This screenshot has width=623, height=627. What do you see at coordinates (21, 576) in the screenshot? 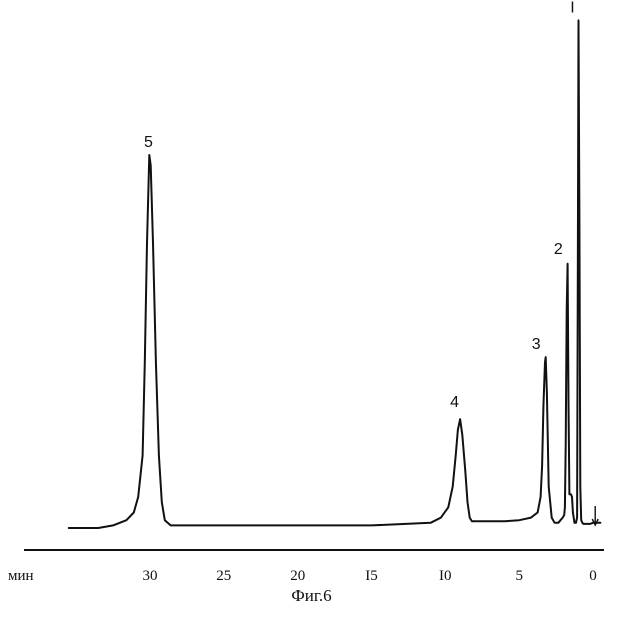
I see `x-axis-unit-label: мин` at bounding box center [21, 576].